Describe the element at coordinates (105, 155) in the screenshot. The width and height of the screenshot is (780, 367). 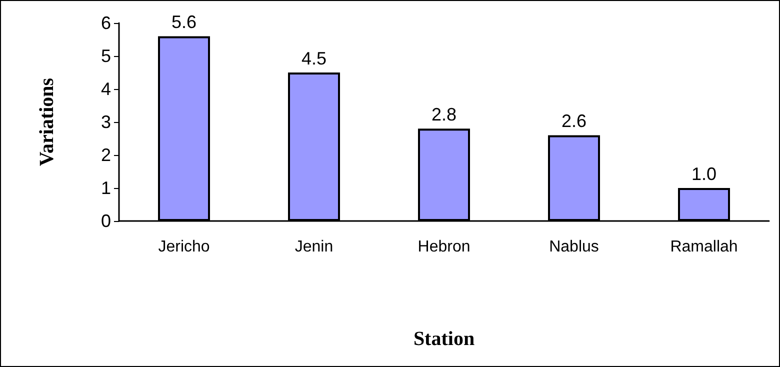
I see `y-tick-label: 2` at that location.